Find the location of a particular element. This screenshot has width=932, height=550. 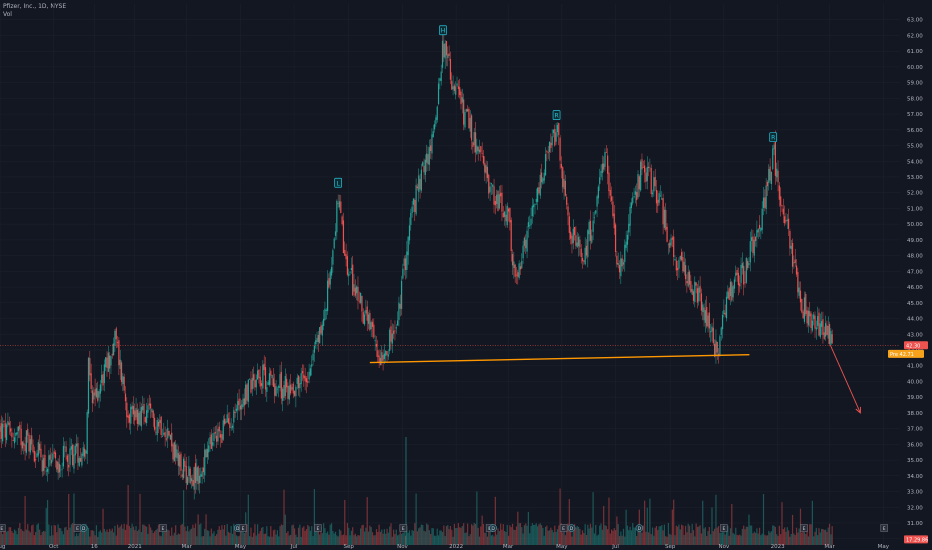

x-tick-label: May is located at coordinates (884, 547).